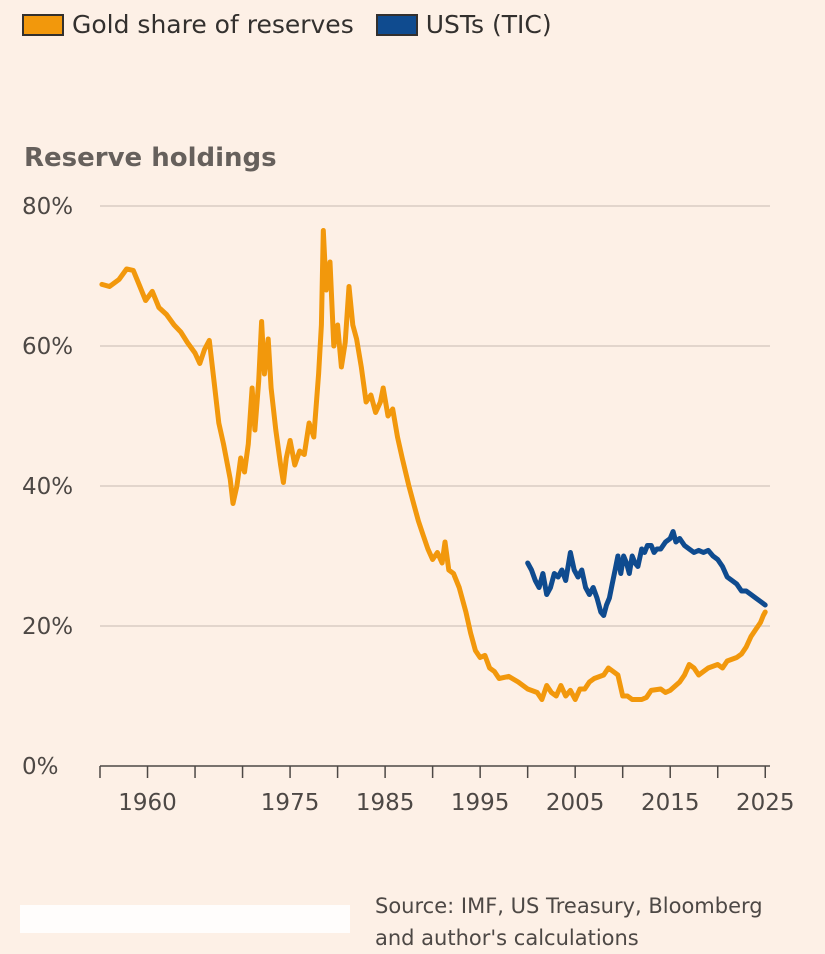 Image resolution: width=825 pixels, height=954 pixels. I want to click on y-tick-label-20: 20%, so click(47, 627).